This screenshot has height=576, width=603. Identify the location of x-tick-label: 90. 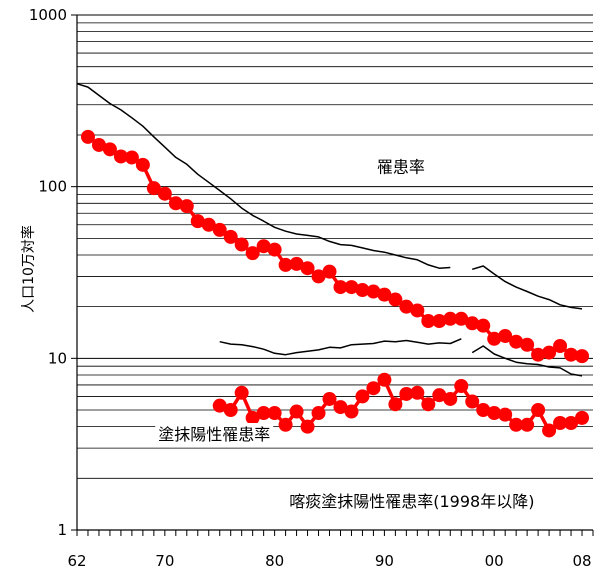
(384, 561).